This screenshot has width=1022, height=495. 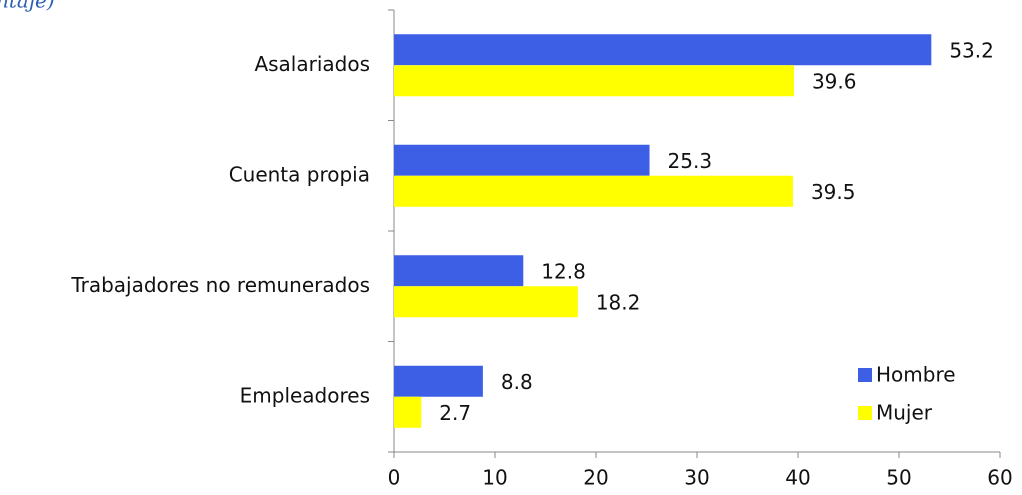 What do you see at coordinates (27, 6) in the screenshot?
I see `chart-title: ntaje)` at bounding box center [27, 6].